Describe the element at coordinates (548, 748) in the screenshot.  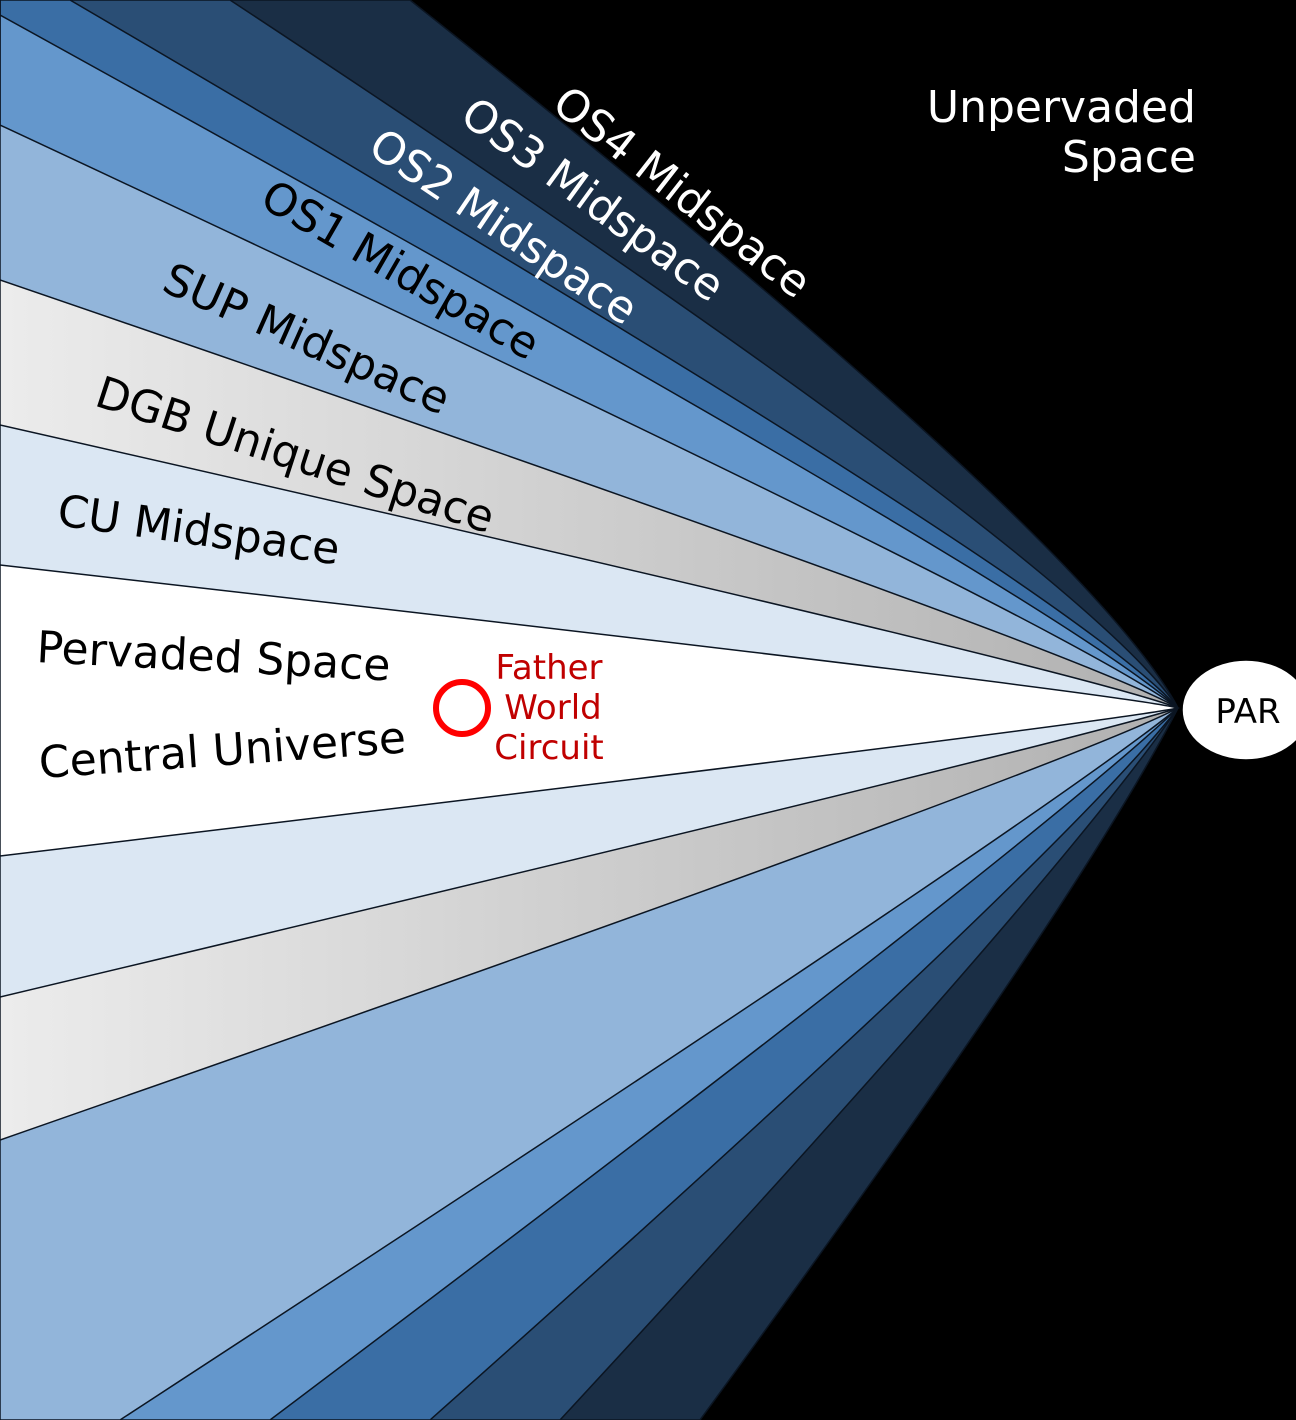
I see `father-world-circuit-label-line3: Circuit` at that location.